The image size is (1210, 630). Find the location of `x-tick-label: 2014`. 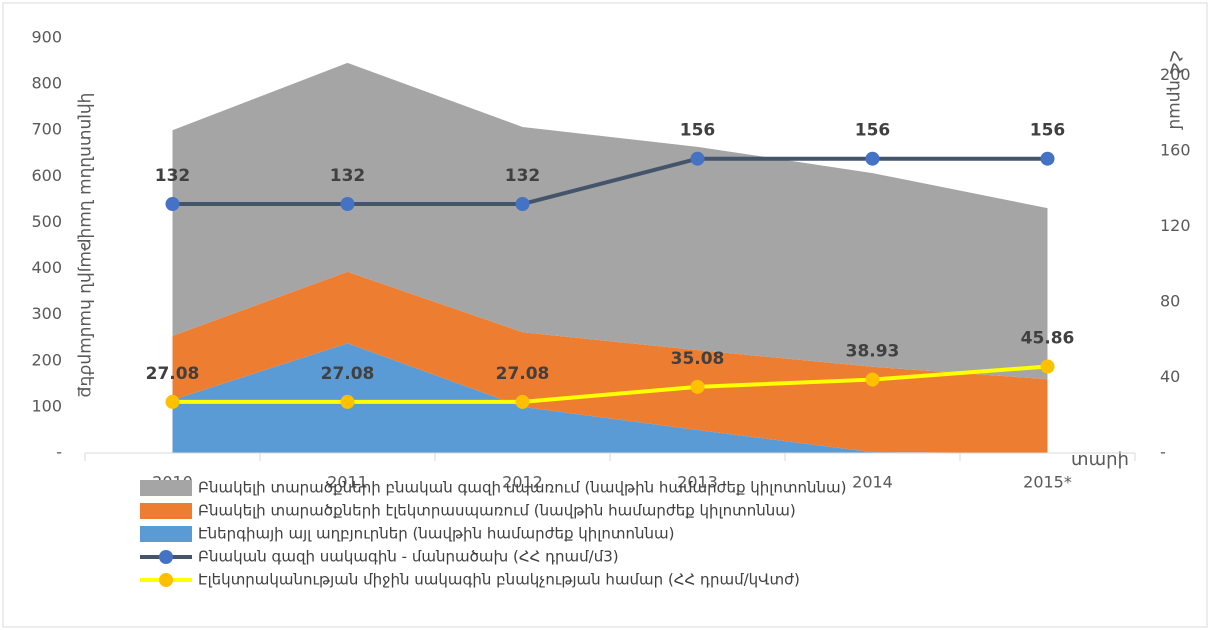

x-tick-label: 2014 is located at coordinates (872, 482).